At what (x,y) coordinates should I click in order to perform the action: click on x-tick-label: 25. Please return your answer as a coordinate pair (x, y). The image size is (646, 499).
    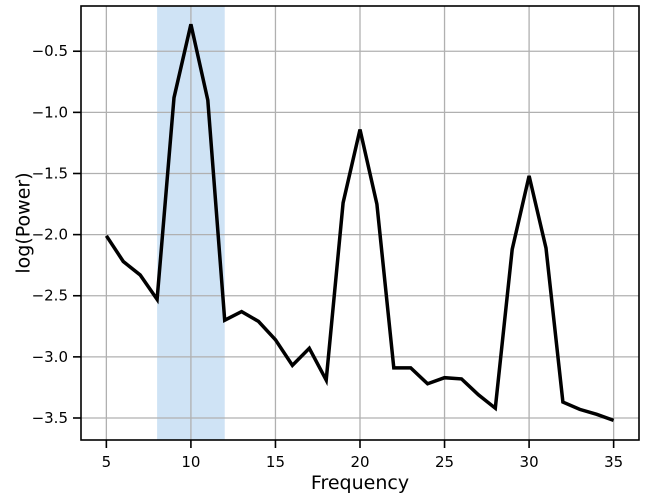
    Looking at the image, I should click on (444, 462).